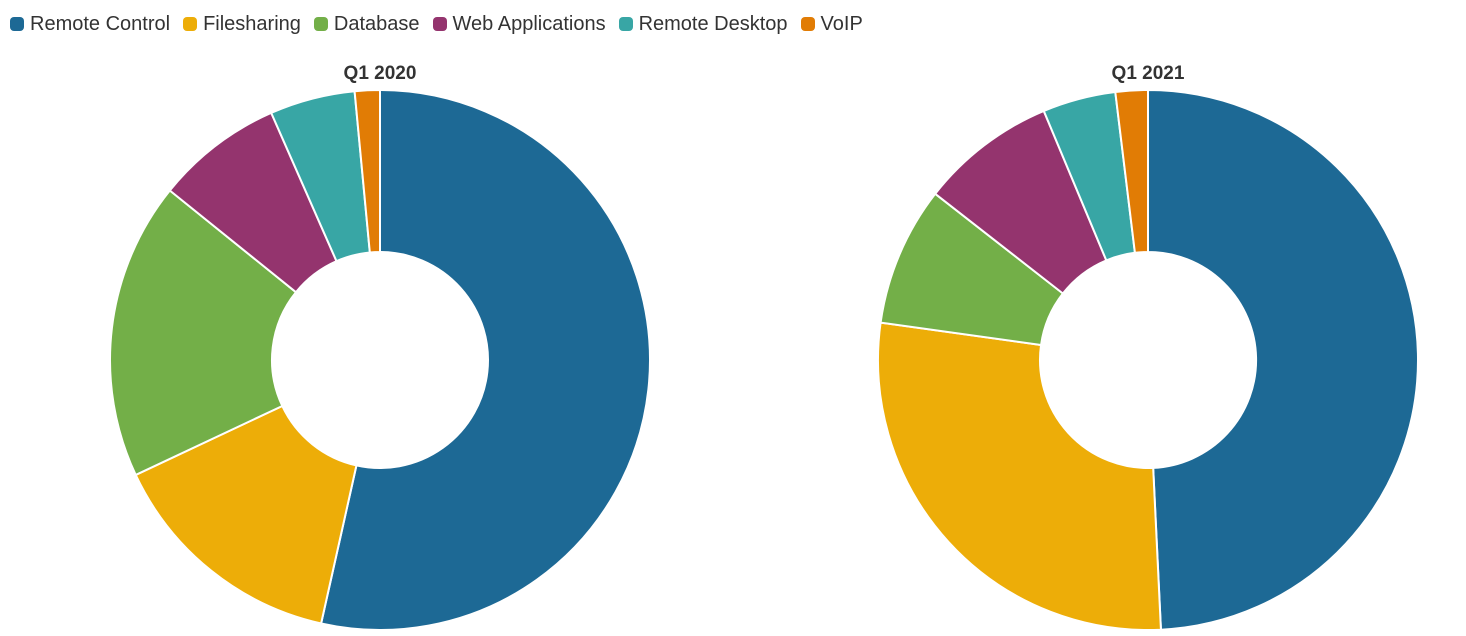 The width and height of the screenshot is (1466, 636). I want to click on slice-q1-2020-filesharing, so click(246, 514).